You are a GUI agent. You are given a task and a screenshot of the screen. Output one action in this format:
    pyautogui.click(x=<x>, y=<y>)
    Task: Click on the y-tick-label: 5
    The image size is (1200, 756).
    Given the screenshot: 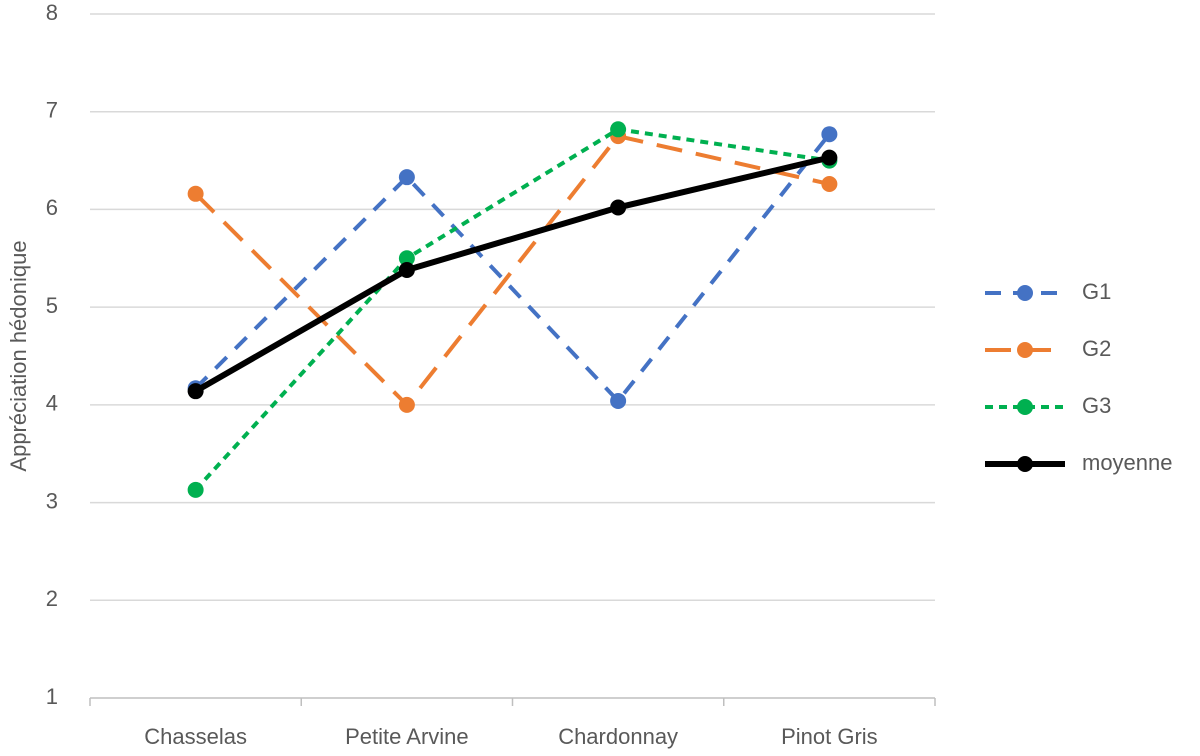 What is the action you would take?
    pyautogui.click(x=52, y=305)
    